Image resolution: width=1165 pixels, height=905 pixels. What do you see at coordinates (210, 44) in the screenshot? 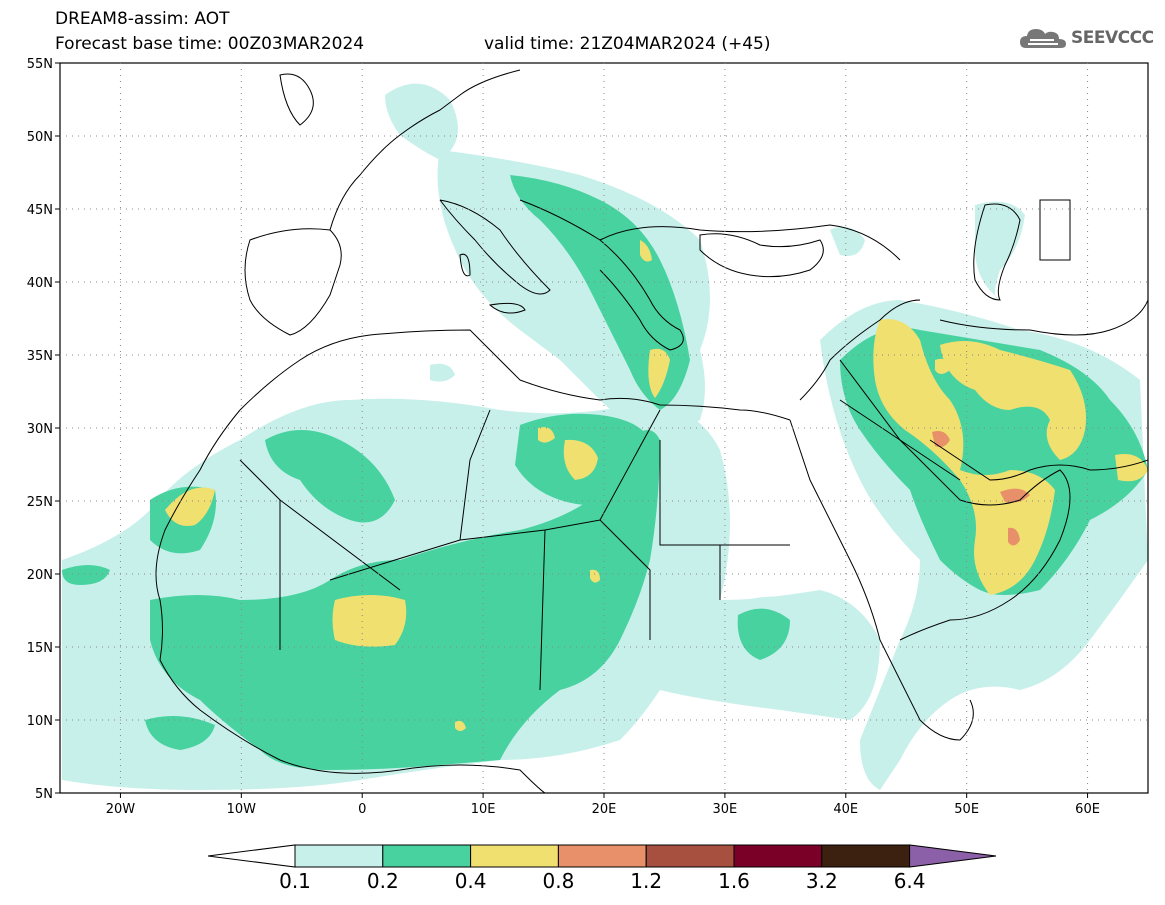
I see `title-base-time: Forecast base time: 00Z03MAR2024` at bounding box center [210, 44].